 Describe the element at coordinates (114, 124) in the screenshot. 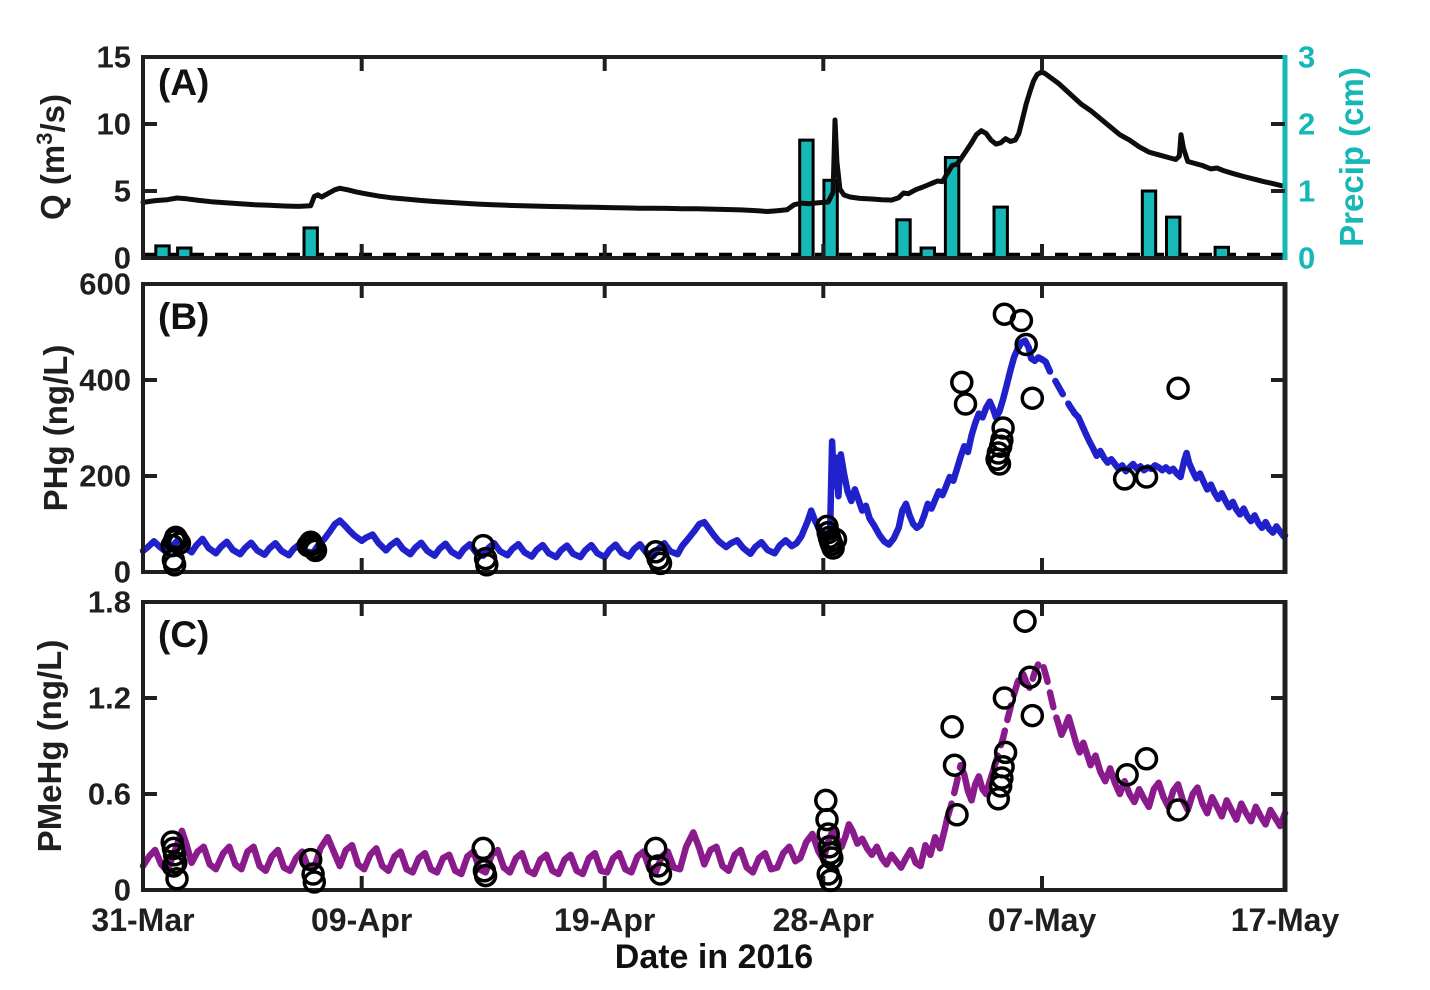

I see `y-tick-label: 10` at that location.